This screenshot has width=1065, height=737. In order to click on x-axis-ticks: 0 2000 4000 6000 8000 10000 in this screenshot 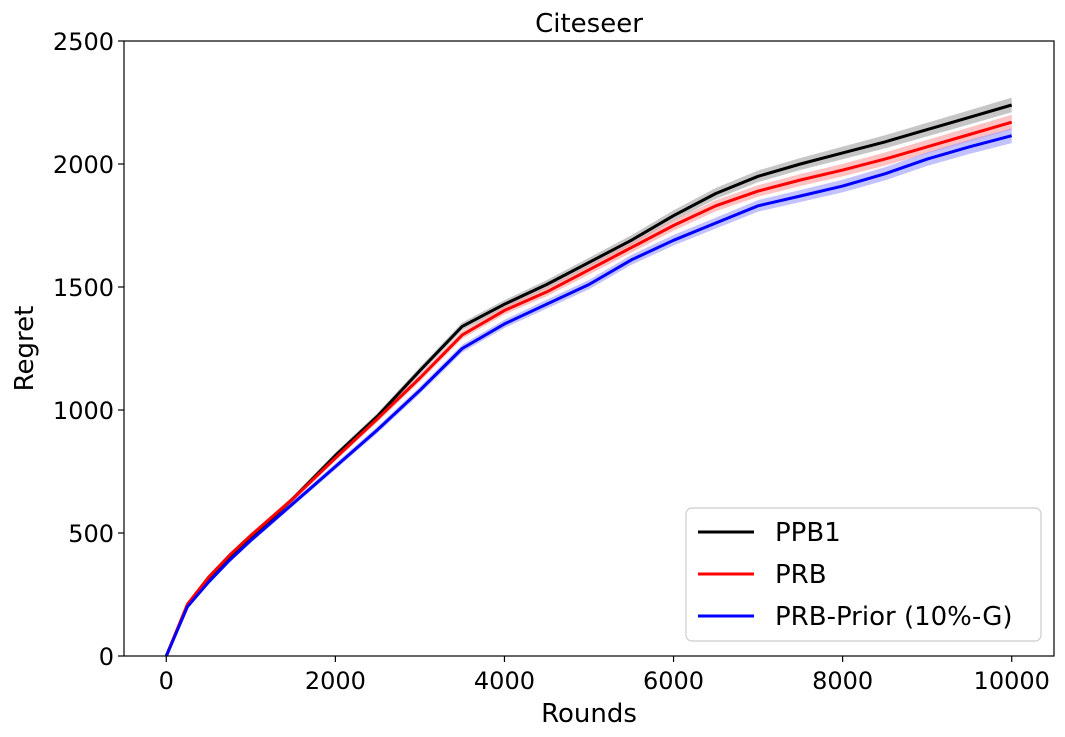, I will do `click(604, 675)`.